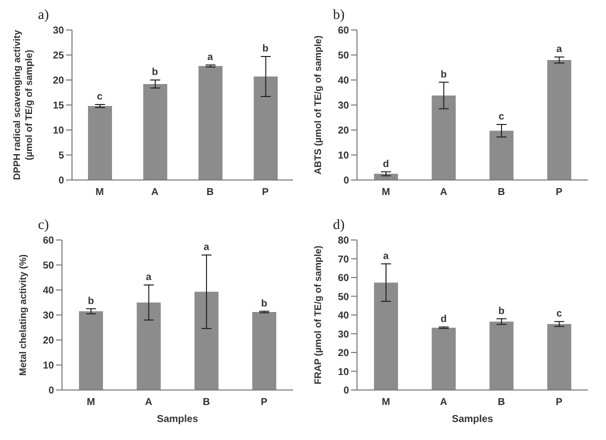 This screenshot has height=440, width=606. Describe the element at coordinates (23, 104) in the screenshot. I see `y-axis-title: DPPH radical scavenging activity (µmol of TE/g of sample)` at that location.